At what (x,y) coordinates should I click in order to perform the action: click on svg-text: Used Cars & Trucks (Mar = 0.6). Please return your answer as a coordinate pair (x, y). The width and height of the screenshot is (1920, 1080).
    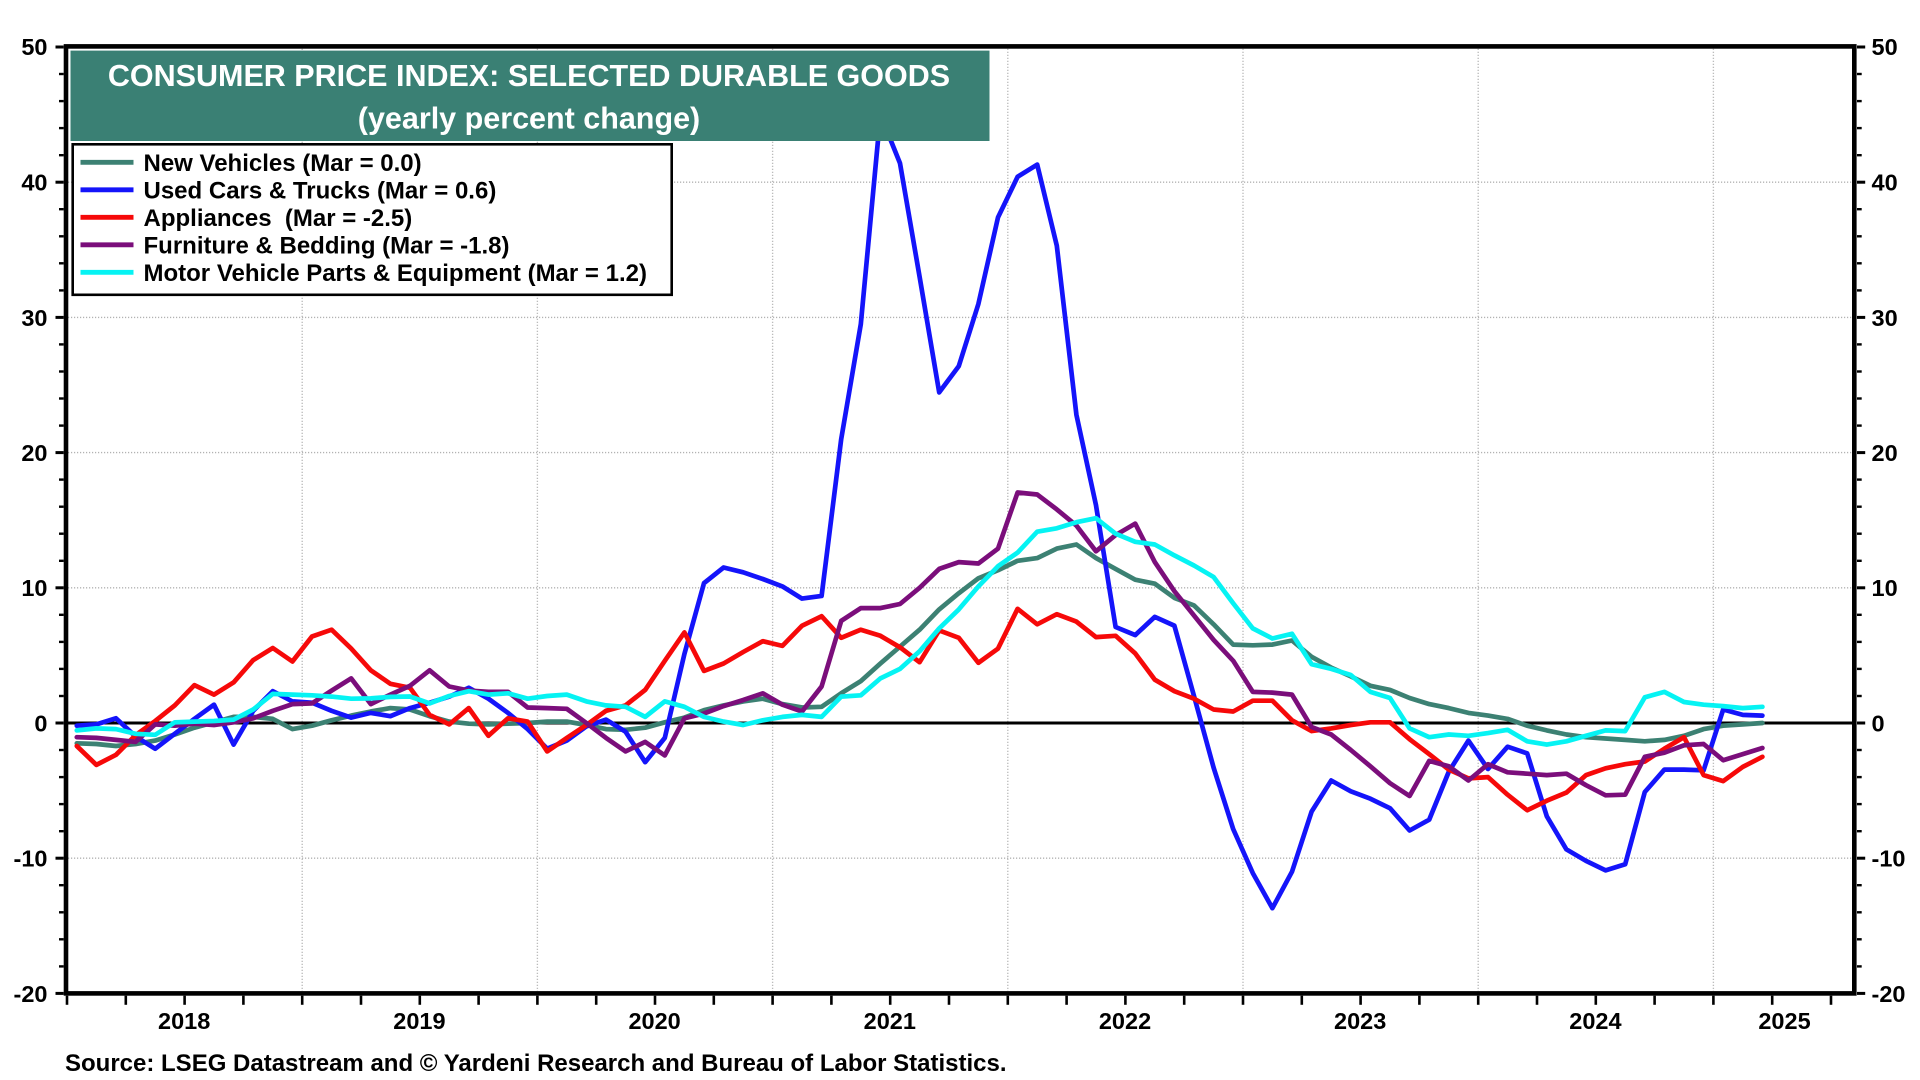
    Looking at the image, I should click on (320, 190).